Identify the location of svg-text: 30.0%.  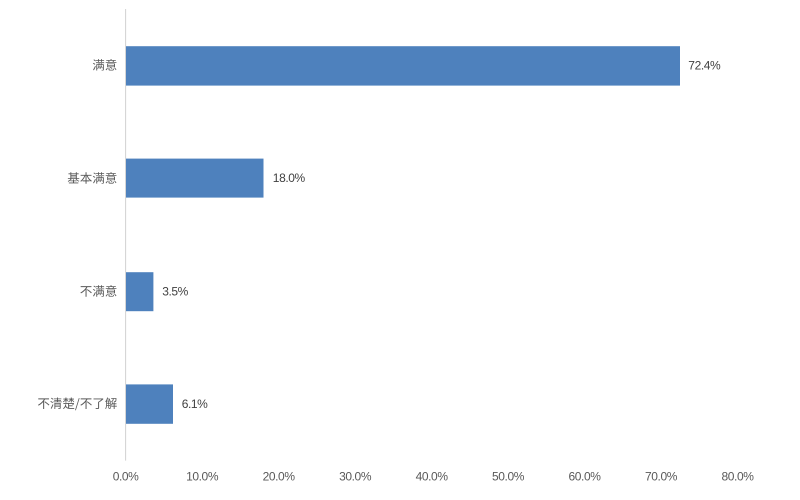
(355, 476).